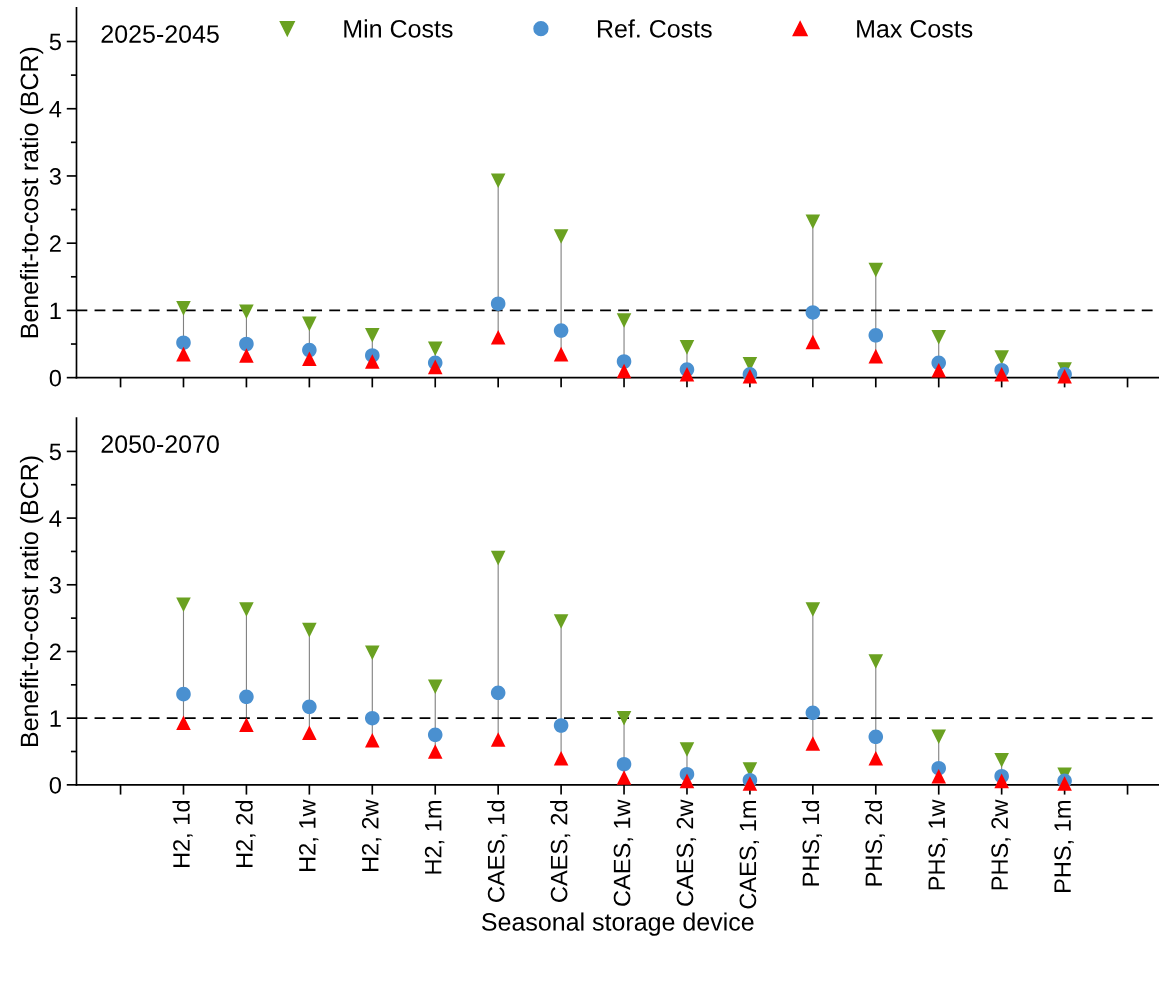 The width and height of the screenshot is (1159, 986). I want to click on x-tick-label: PHS, 1d, so click(811, 843).